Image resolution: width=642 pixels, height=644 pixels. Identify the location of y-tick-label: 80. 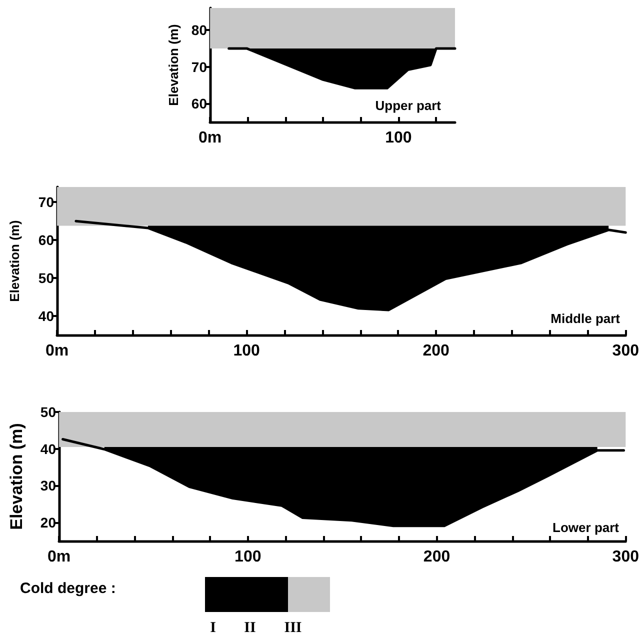
(199, 30).